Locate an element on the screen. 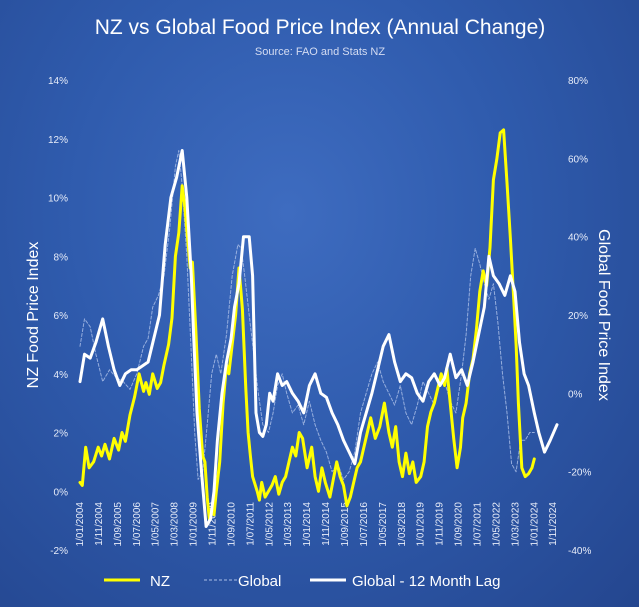 Image resolution: width=639 pixels, height=607 pixels. x-tick-label: 1/03/2023 is located at coordinates (515, 524).